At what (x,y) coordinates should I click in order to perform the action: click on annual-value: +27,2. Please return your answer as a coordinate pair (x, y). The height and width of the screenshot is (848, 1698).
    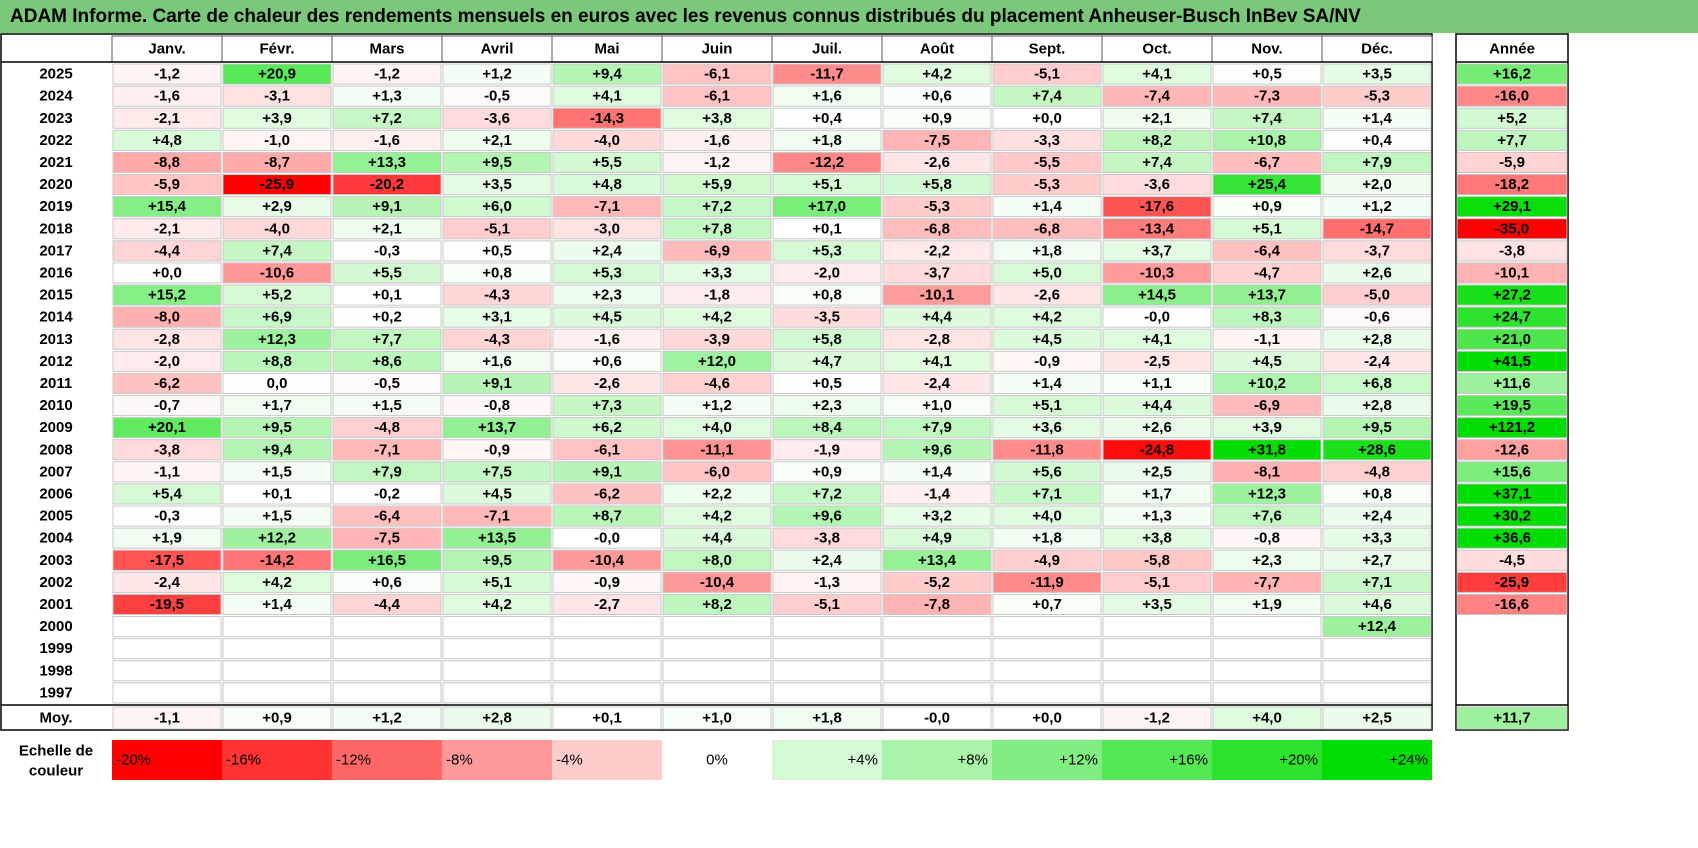
    Looking at the image, I should click on (1512, 295).